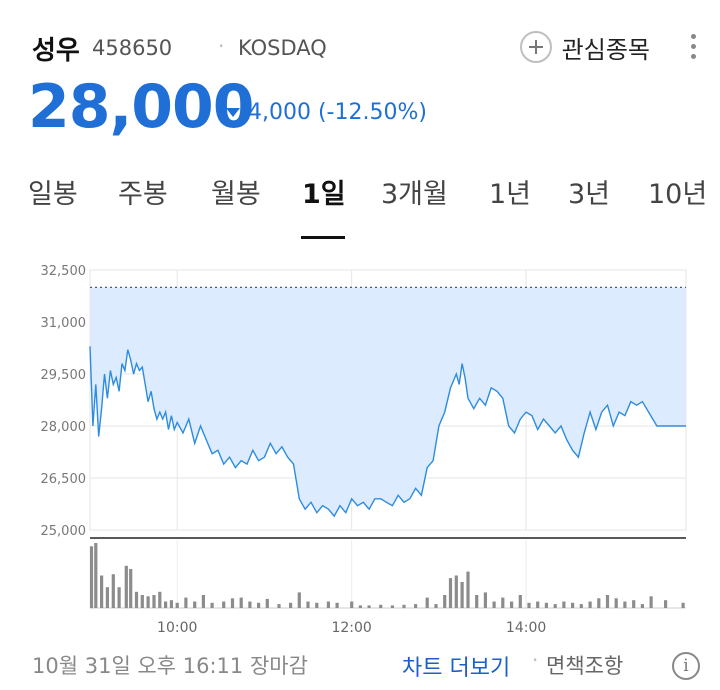 The image size is (720, 690). I want to click on current-price: 28,000, so click(141, 107).